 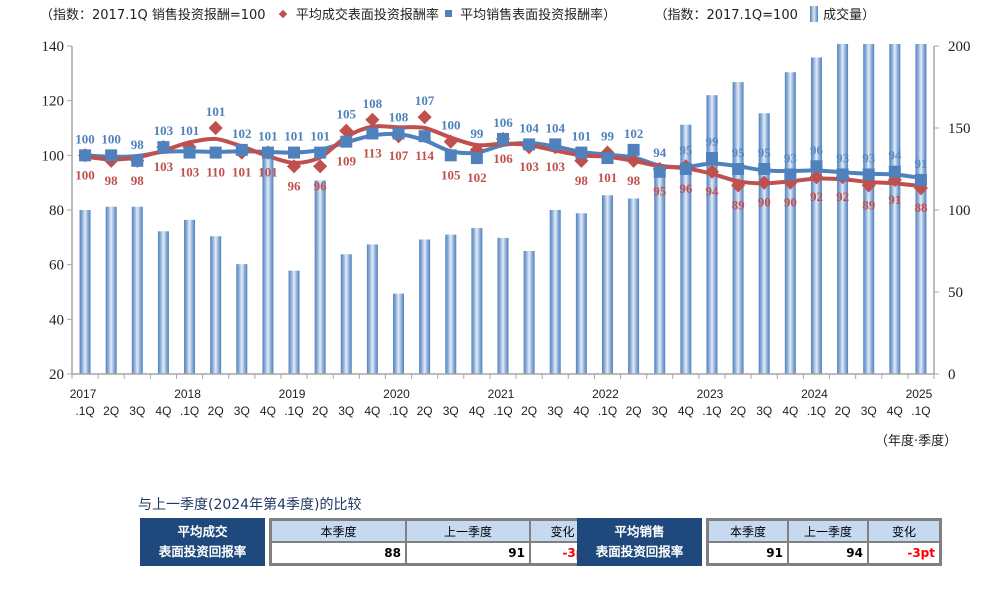 What do you see at coordinates (660, 152) in the screenshot?
I see `blue-data-label: 94` at bounding box center [660, 152].